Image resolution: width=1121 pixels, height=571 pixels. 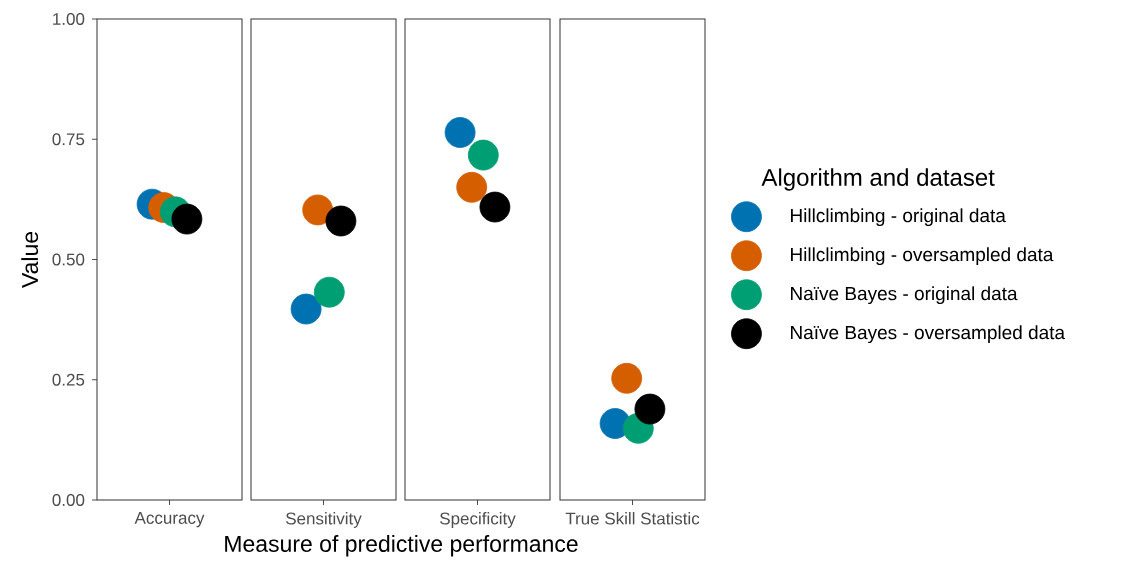 I want to click on y-tick-label: 0.75, so click(x=68, y=139).